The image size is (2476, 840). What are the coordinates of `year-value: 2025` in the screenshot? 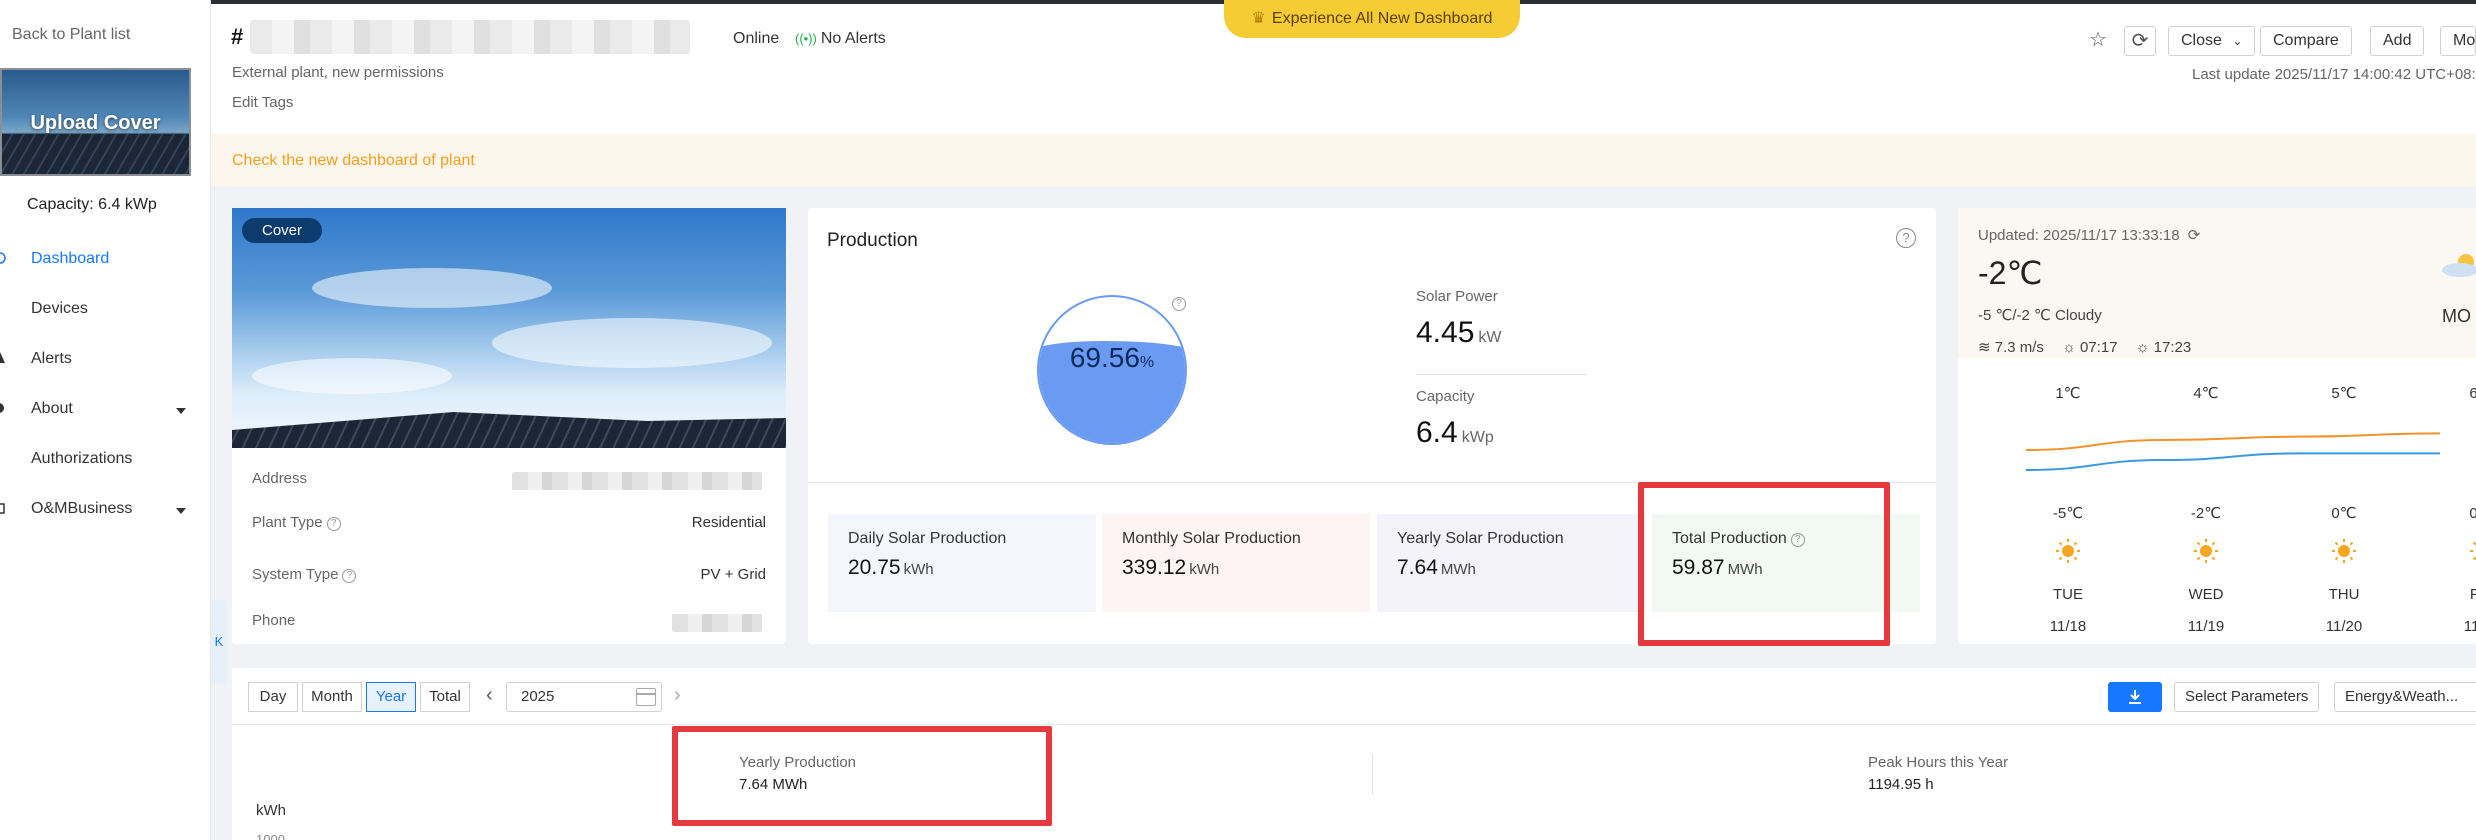 It's located at (538, 696).